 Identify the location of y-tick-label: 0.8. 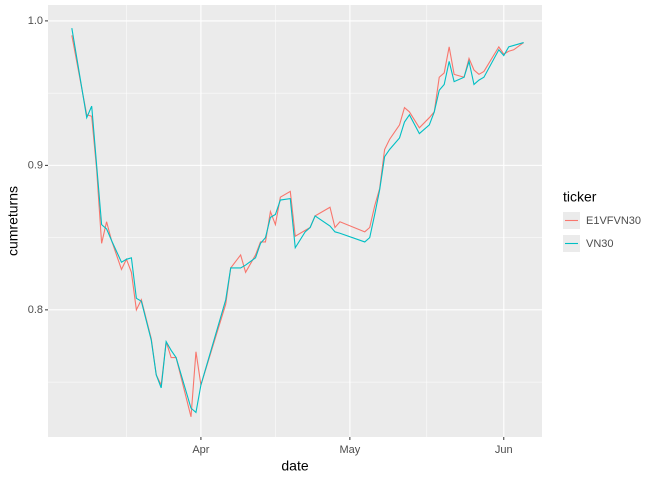
(35, 310).